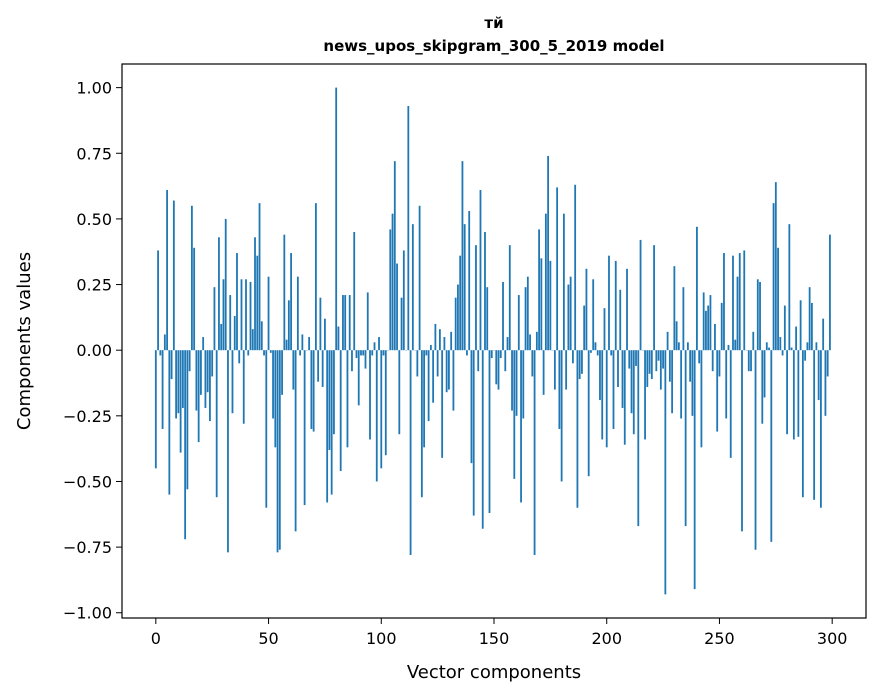  Describe the element at coordinates (24, 341) in the screenshot. I see `y-axis-label: Components values` at that location.